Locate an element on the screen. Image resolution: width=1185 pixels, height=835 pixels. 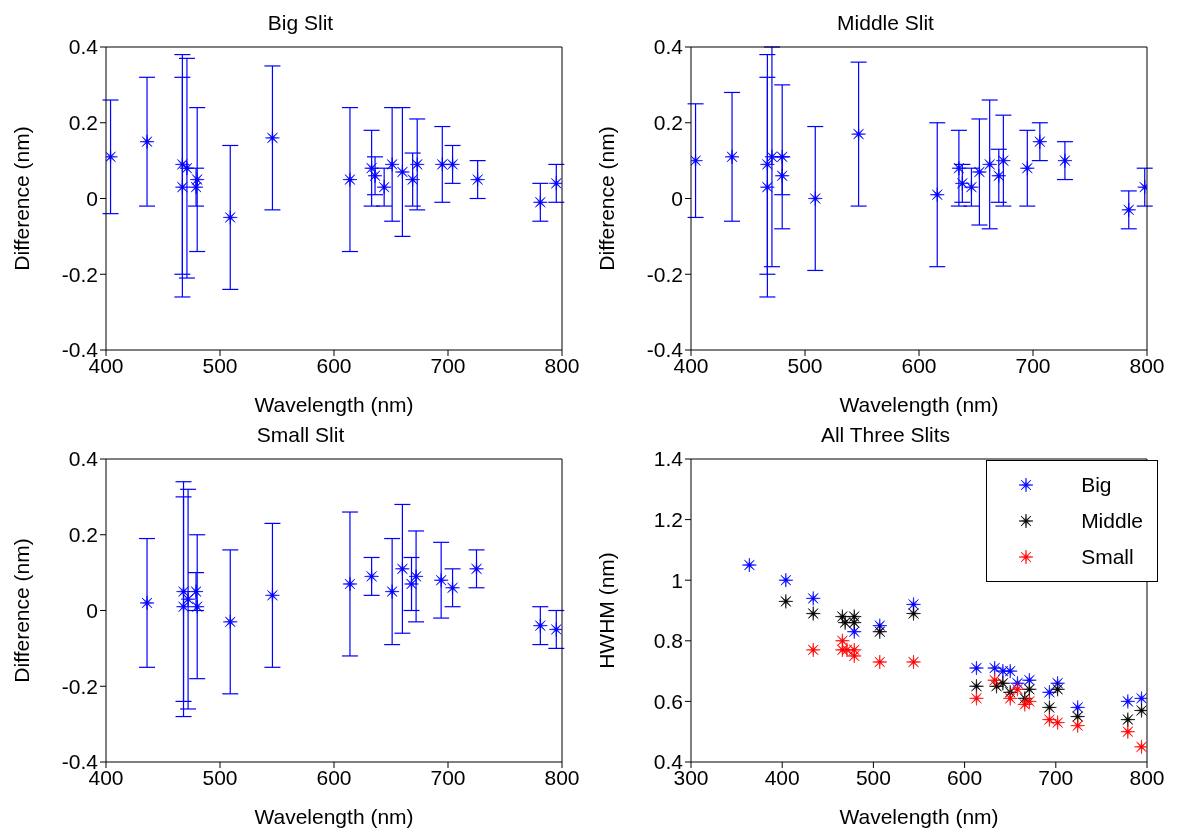
legend-label: Big is located at coordinates (1096, 485).